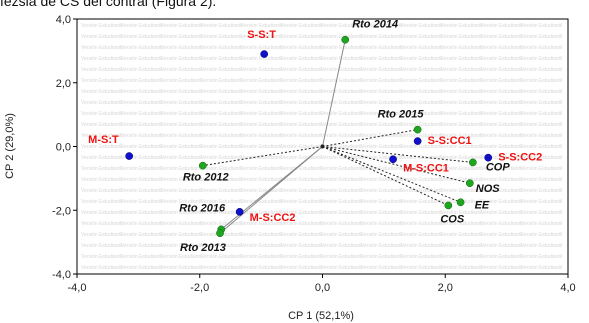  Describe the element at coordinates (417, 141) in the screenshot. I see `point-s-s-cc1` at that location.